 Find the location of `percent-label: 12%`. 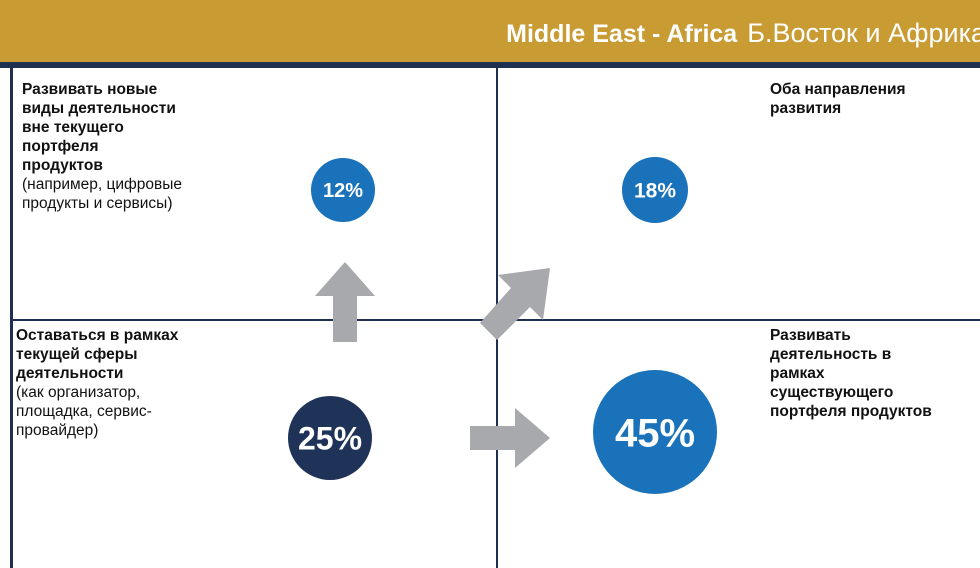

percent-label: 12% is located at coordinates (343, 191).